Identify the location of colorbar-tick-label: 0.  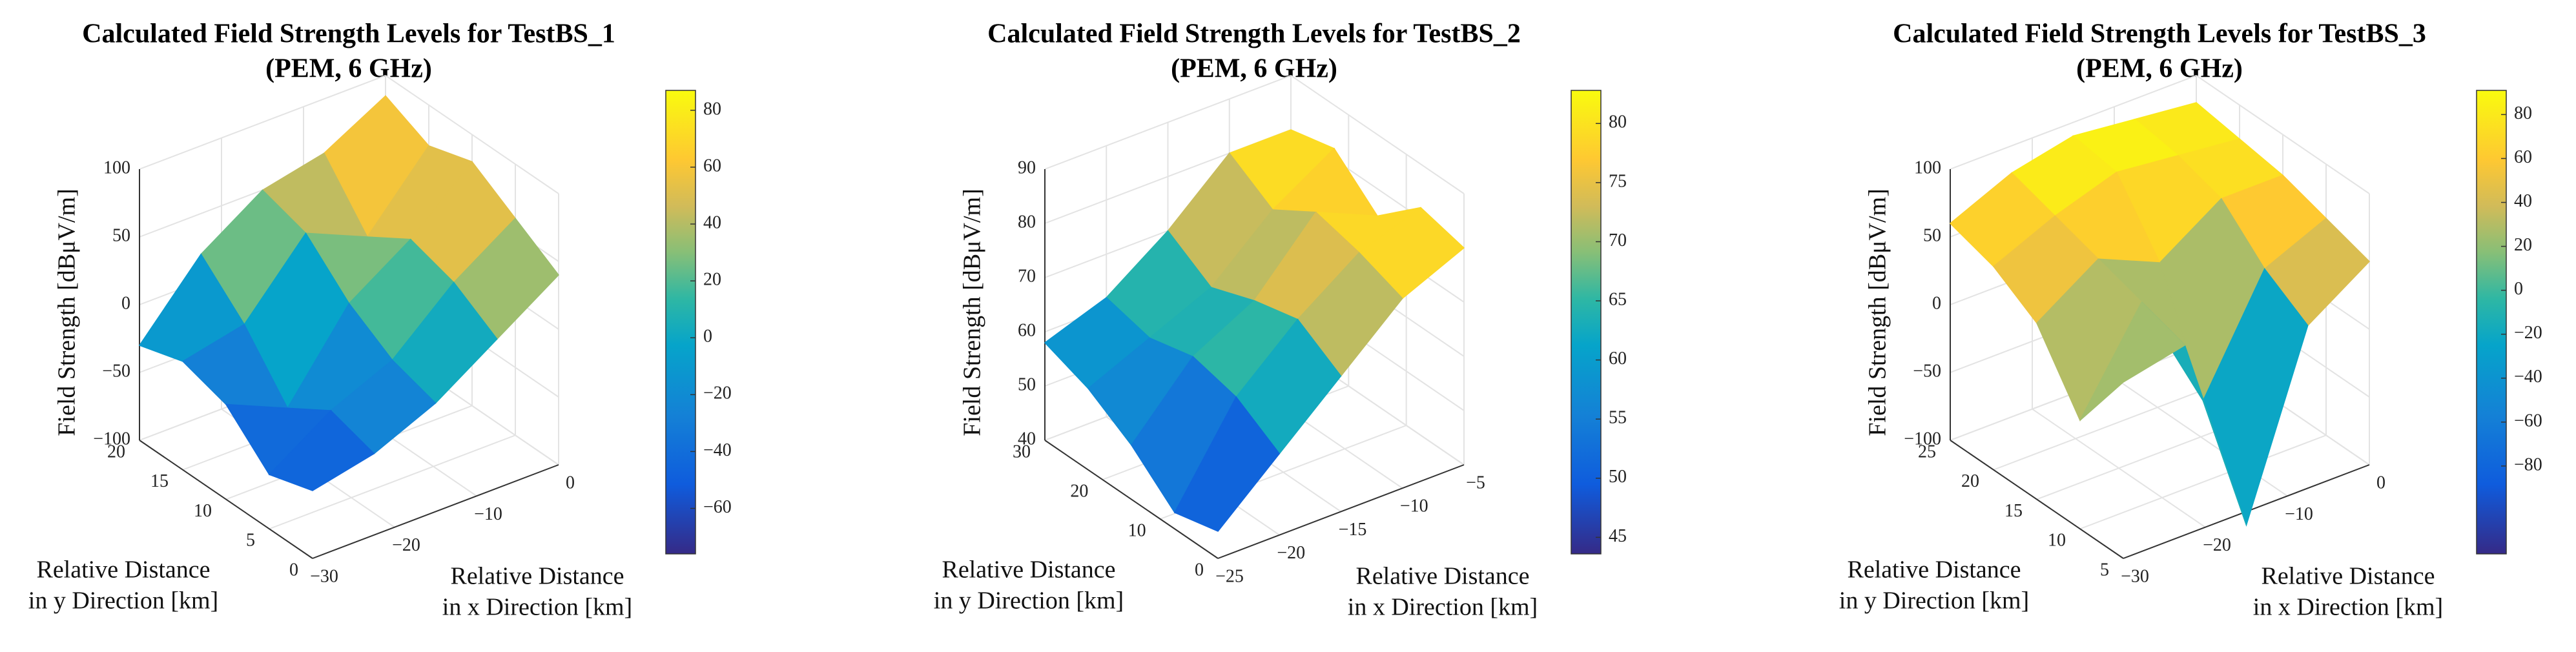
(2518, 289).